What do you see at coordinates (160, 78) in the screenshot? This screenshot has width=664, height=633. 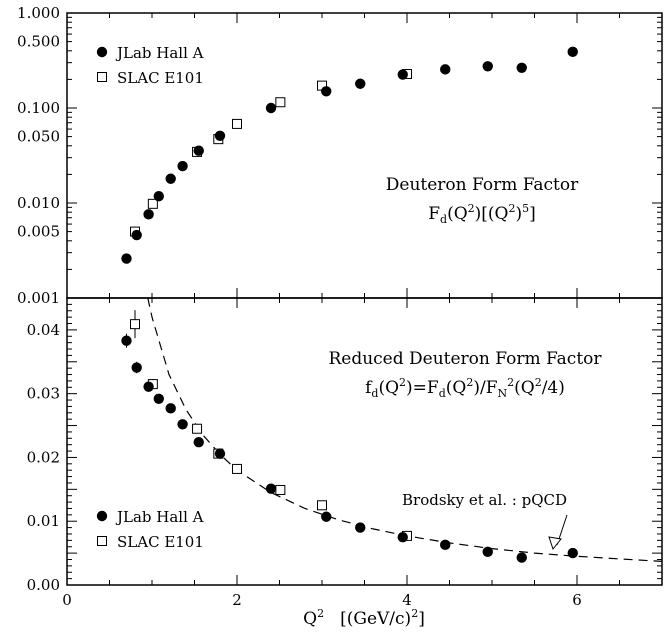 I see `top-legend-slac-label: SLAC E101` at bounding box center [160, 78].